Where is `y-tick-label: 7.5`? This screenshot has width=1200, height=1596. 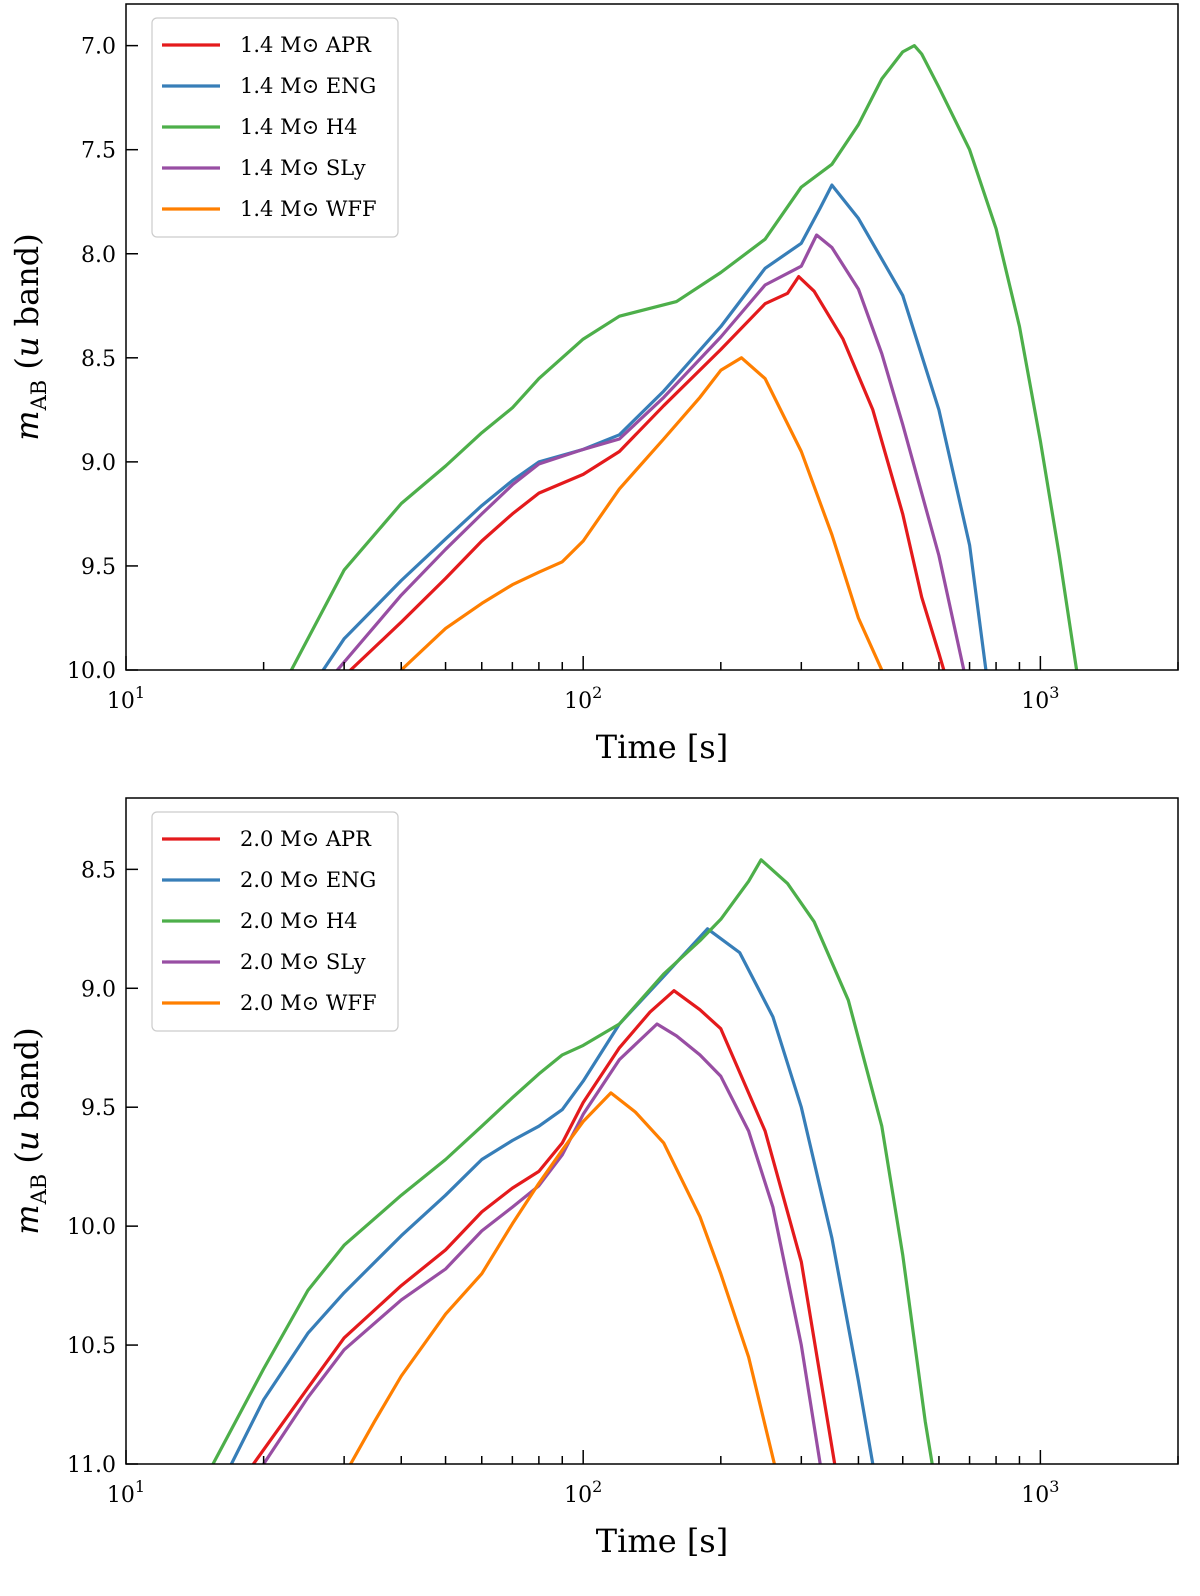
y-tick-label: 7.5 is located at coordinates (98, 151).